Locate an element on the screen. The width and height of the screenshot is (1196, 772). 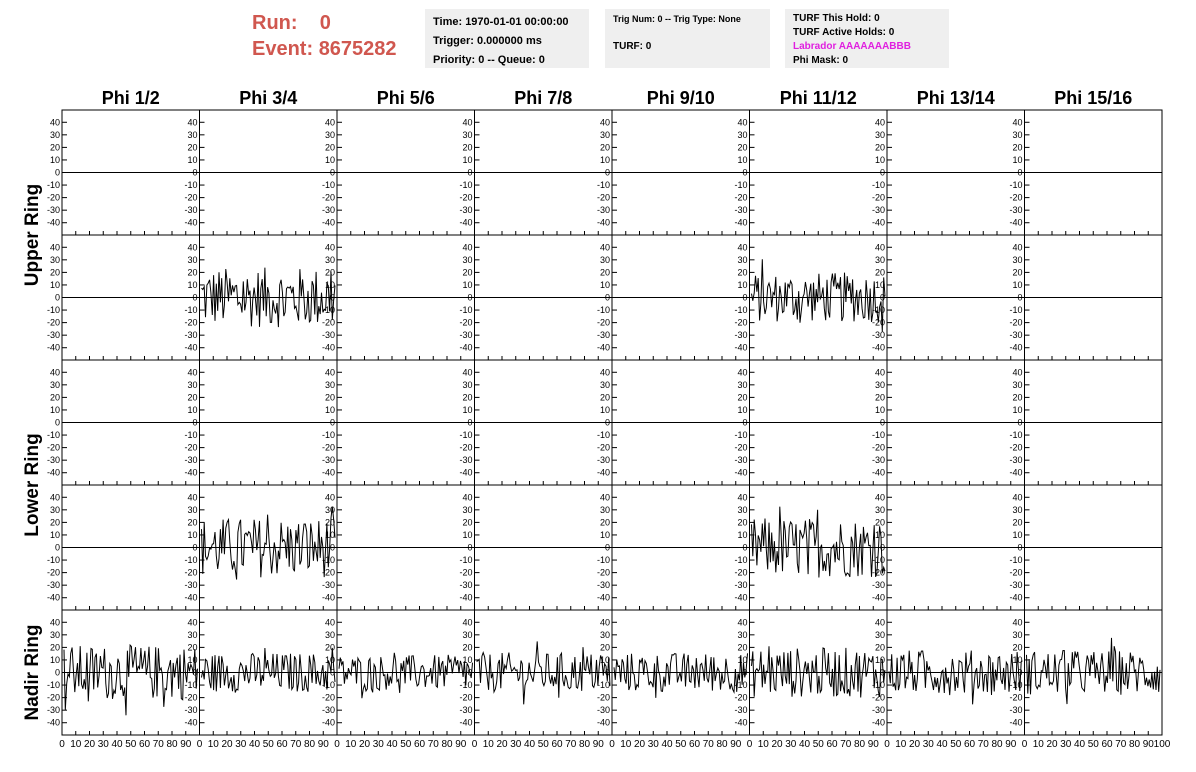
run-row: Run: 0 is located at coordinates (324, 23).